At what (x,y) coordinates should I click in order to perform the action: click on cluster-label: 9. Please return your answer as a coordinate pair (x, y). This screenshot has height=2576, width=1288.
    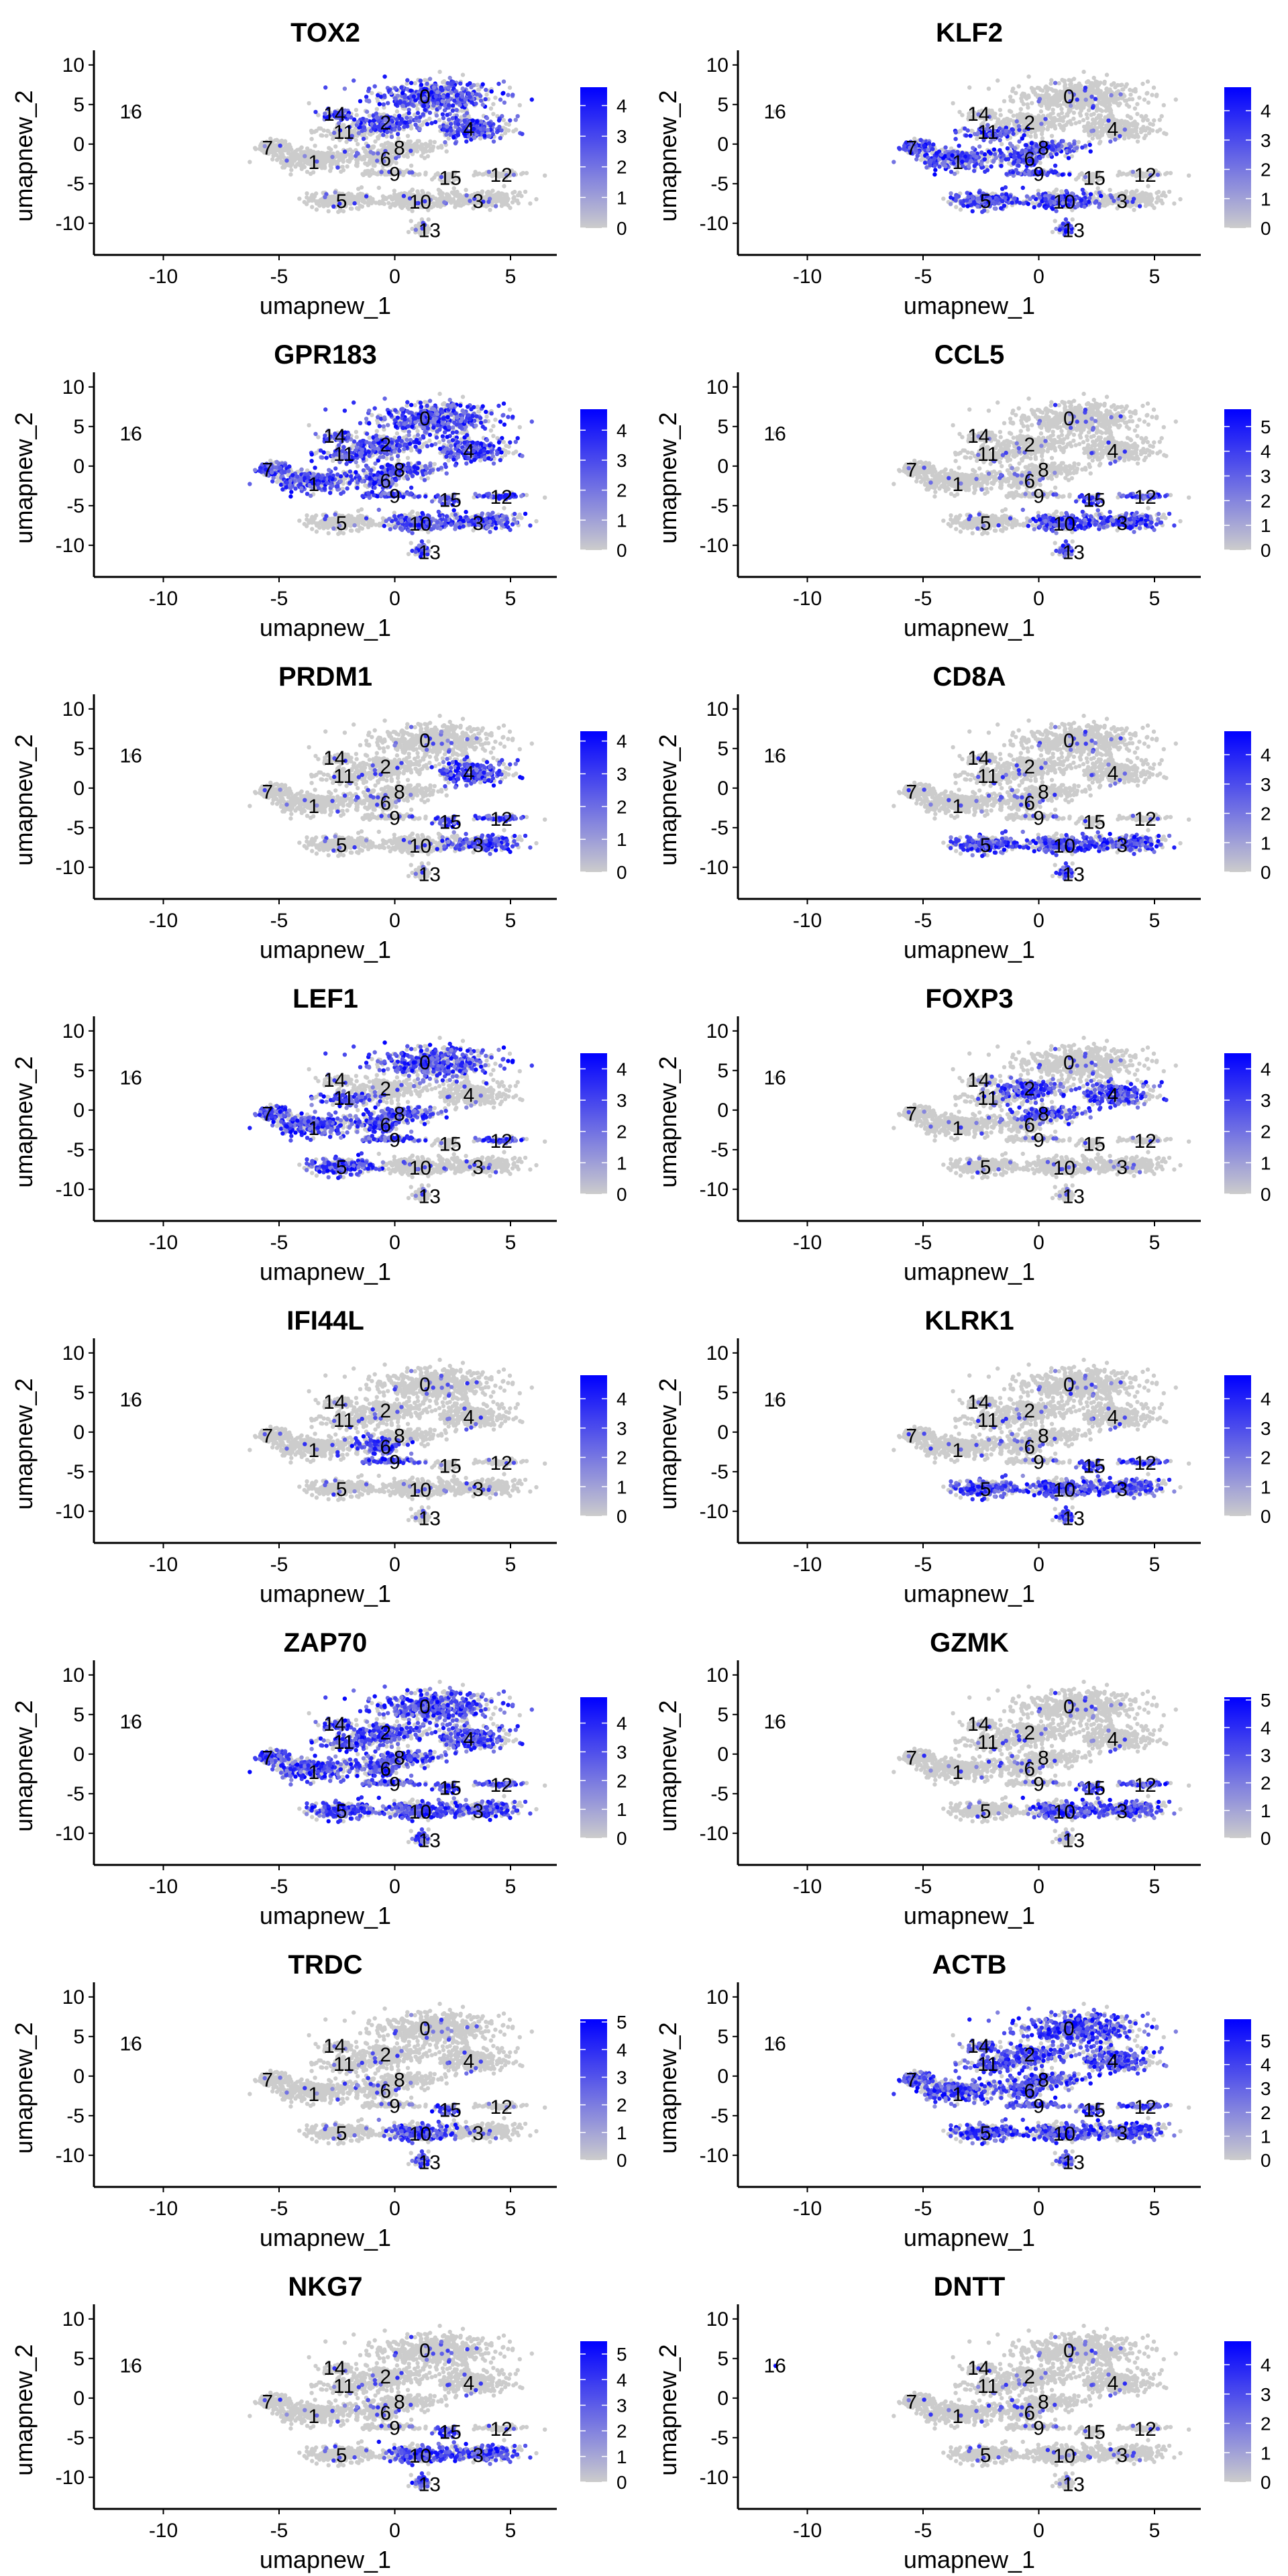
    Looking at the image, I should click on (394, 175).